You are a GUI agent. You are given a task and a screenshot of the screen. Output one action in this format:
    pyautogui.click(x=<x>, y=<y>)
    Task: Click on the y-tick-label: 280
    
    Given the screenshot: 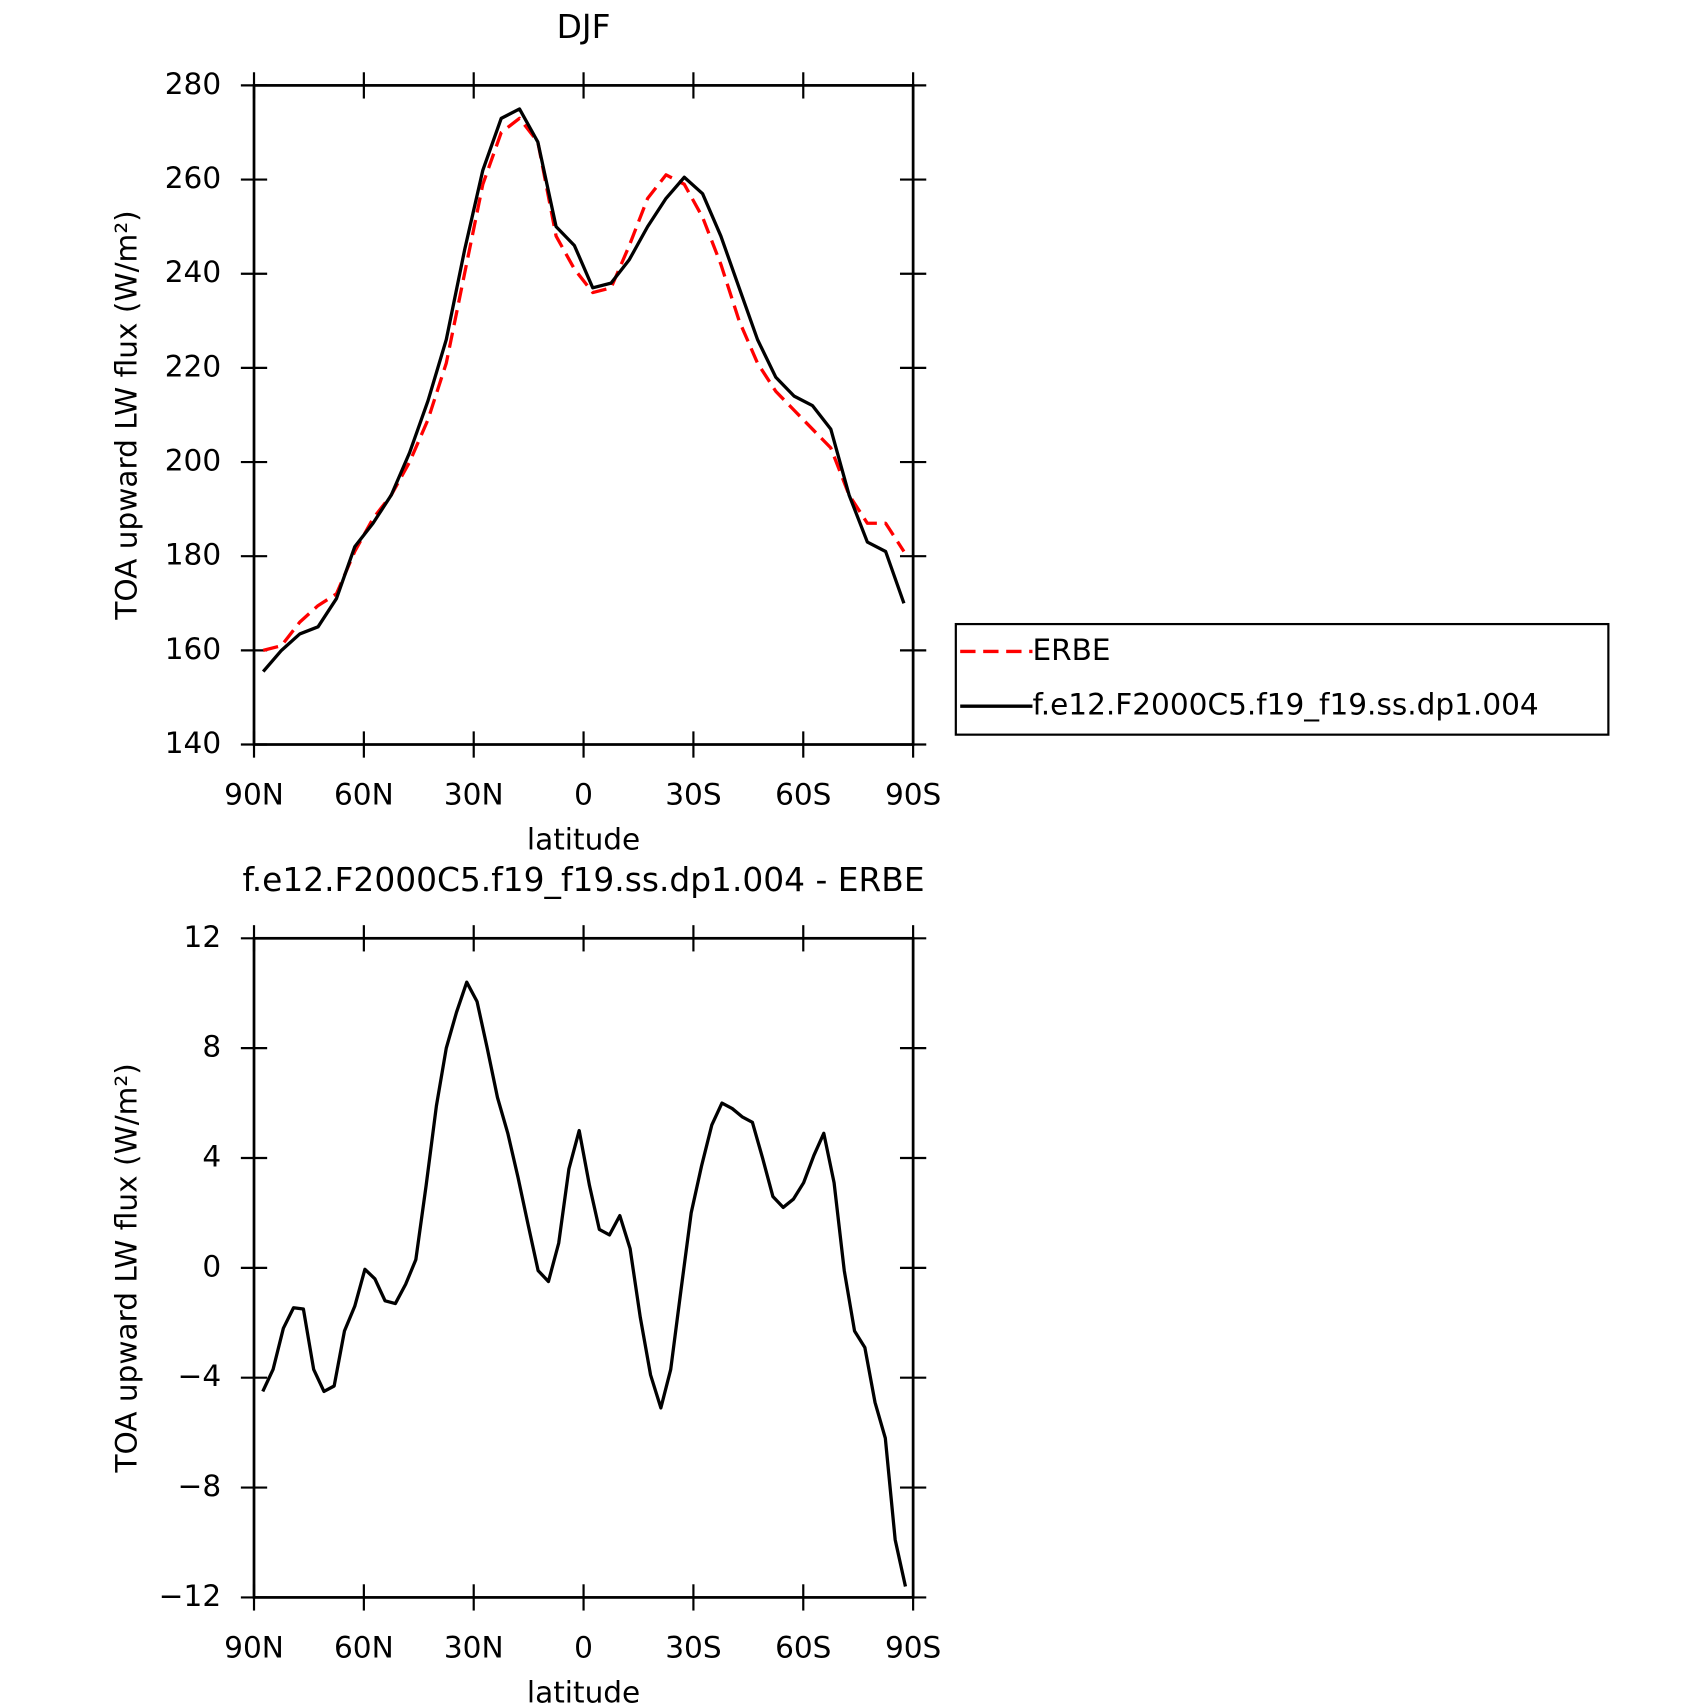 What is the action you would take?
    pyautogui.click(x=193, y=84)
    